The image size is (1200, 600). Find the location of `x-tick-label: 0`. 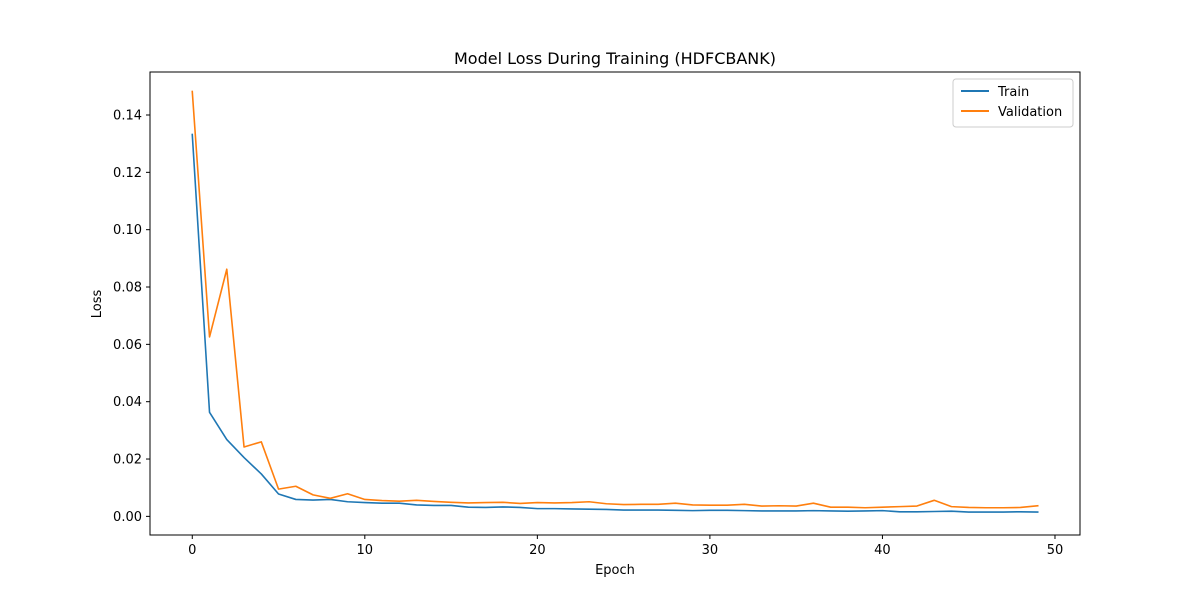

x-tick-label: 0 is located at coordinates (192, 550).